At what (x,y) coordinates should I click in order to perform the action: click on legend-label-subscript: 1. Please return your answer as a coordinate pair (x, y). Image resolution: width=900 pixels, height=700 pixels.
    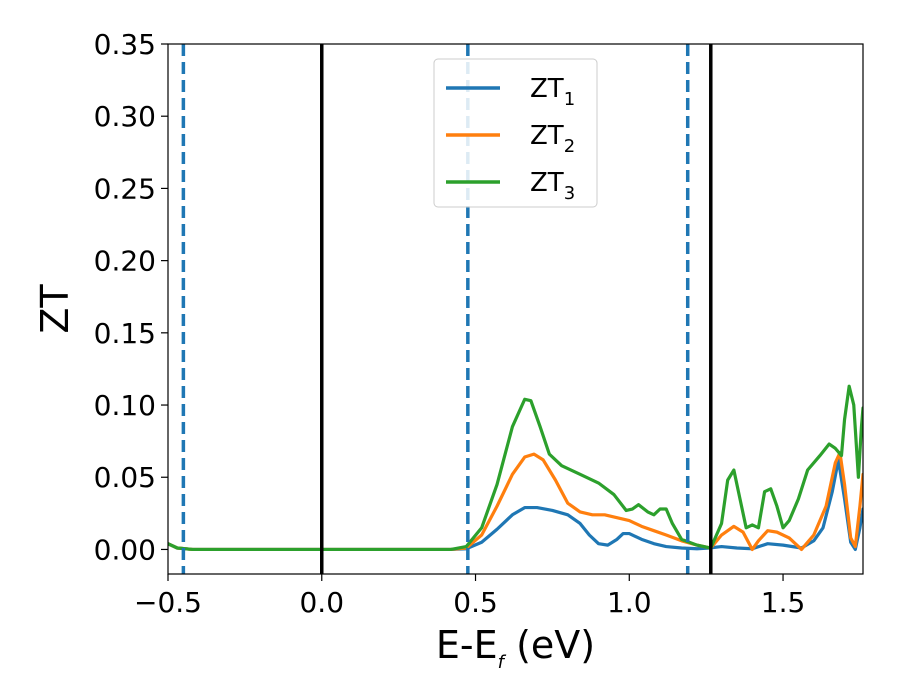
    Looking at the image, I should click on (569, 99).